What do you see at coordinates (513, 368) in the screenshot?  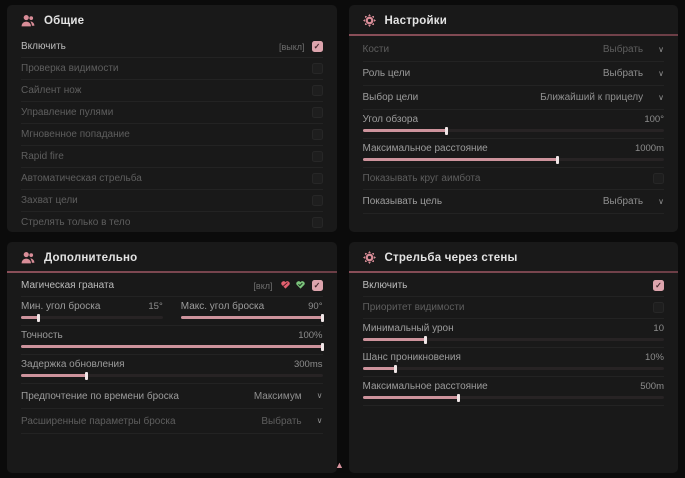 I see `penetration-chance-slider` at bounding box center [513, 368].